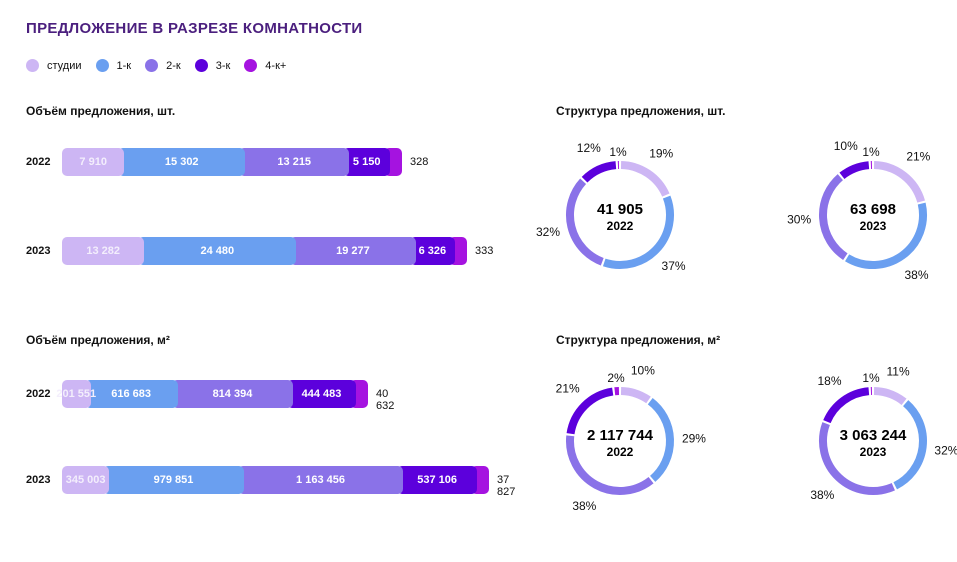  What do you see at coordinates (641, 111) in the screenshot?
I see `donut-count-title: Структура предложения, шт.` at bounding box center [641, 111].